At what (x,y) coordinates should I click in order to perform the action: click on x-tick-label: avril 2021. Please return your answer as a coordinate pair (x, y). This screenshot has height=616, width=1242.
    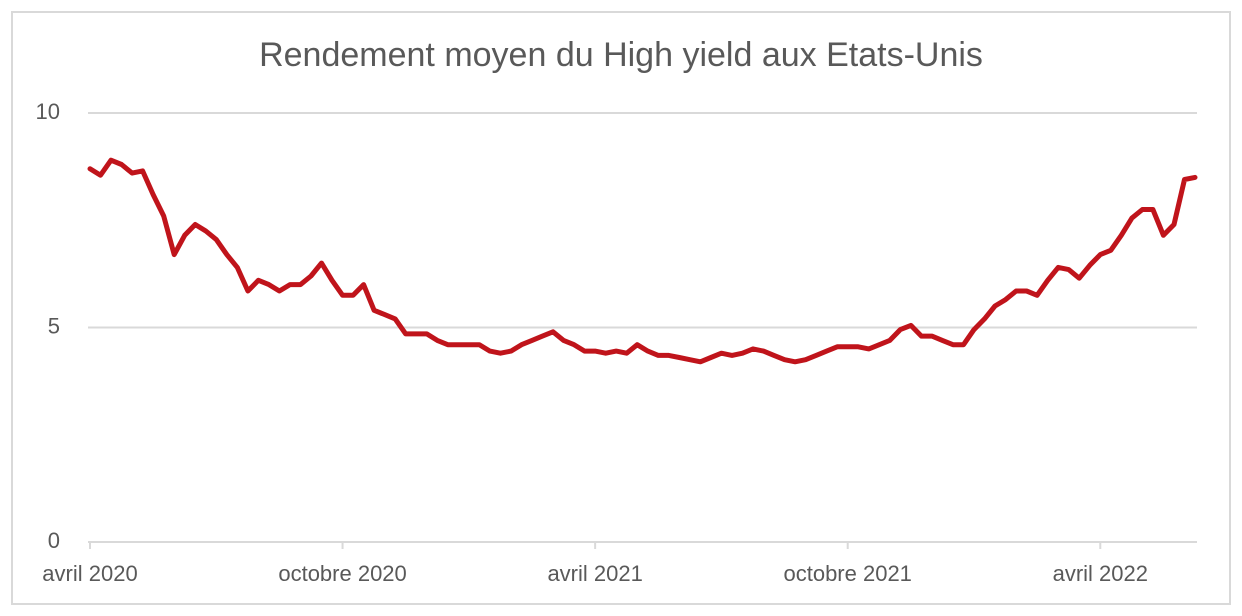
    Looking at the image, I should click on (594, 573).